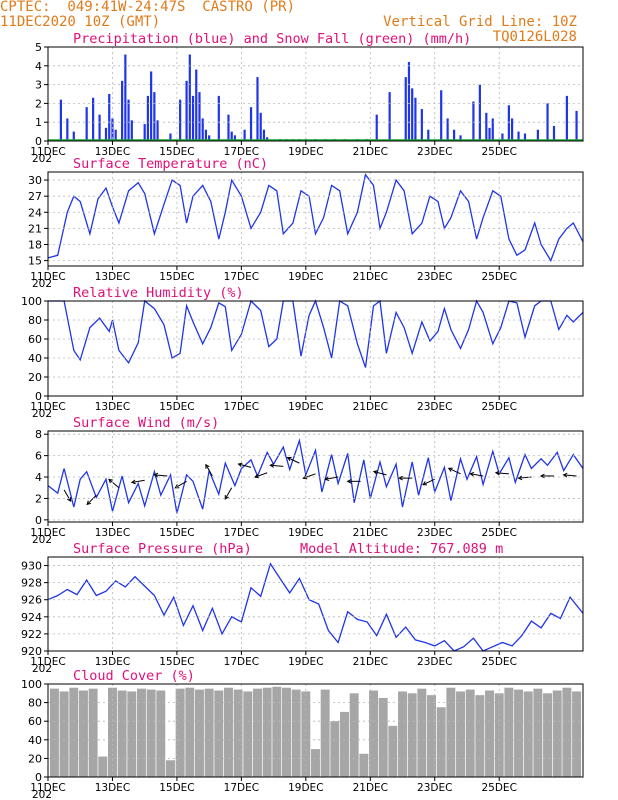 The height and width of the screenshot is (800, 618). Describe the element at coordinates (35, 245) in the screenshot. I see `y-tick-label: 18` at that location.